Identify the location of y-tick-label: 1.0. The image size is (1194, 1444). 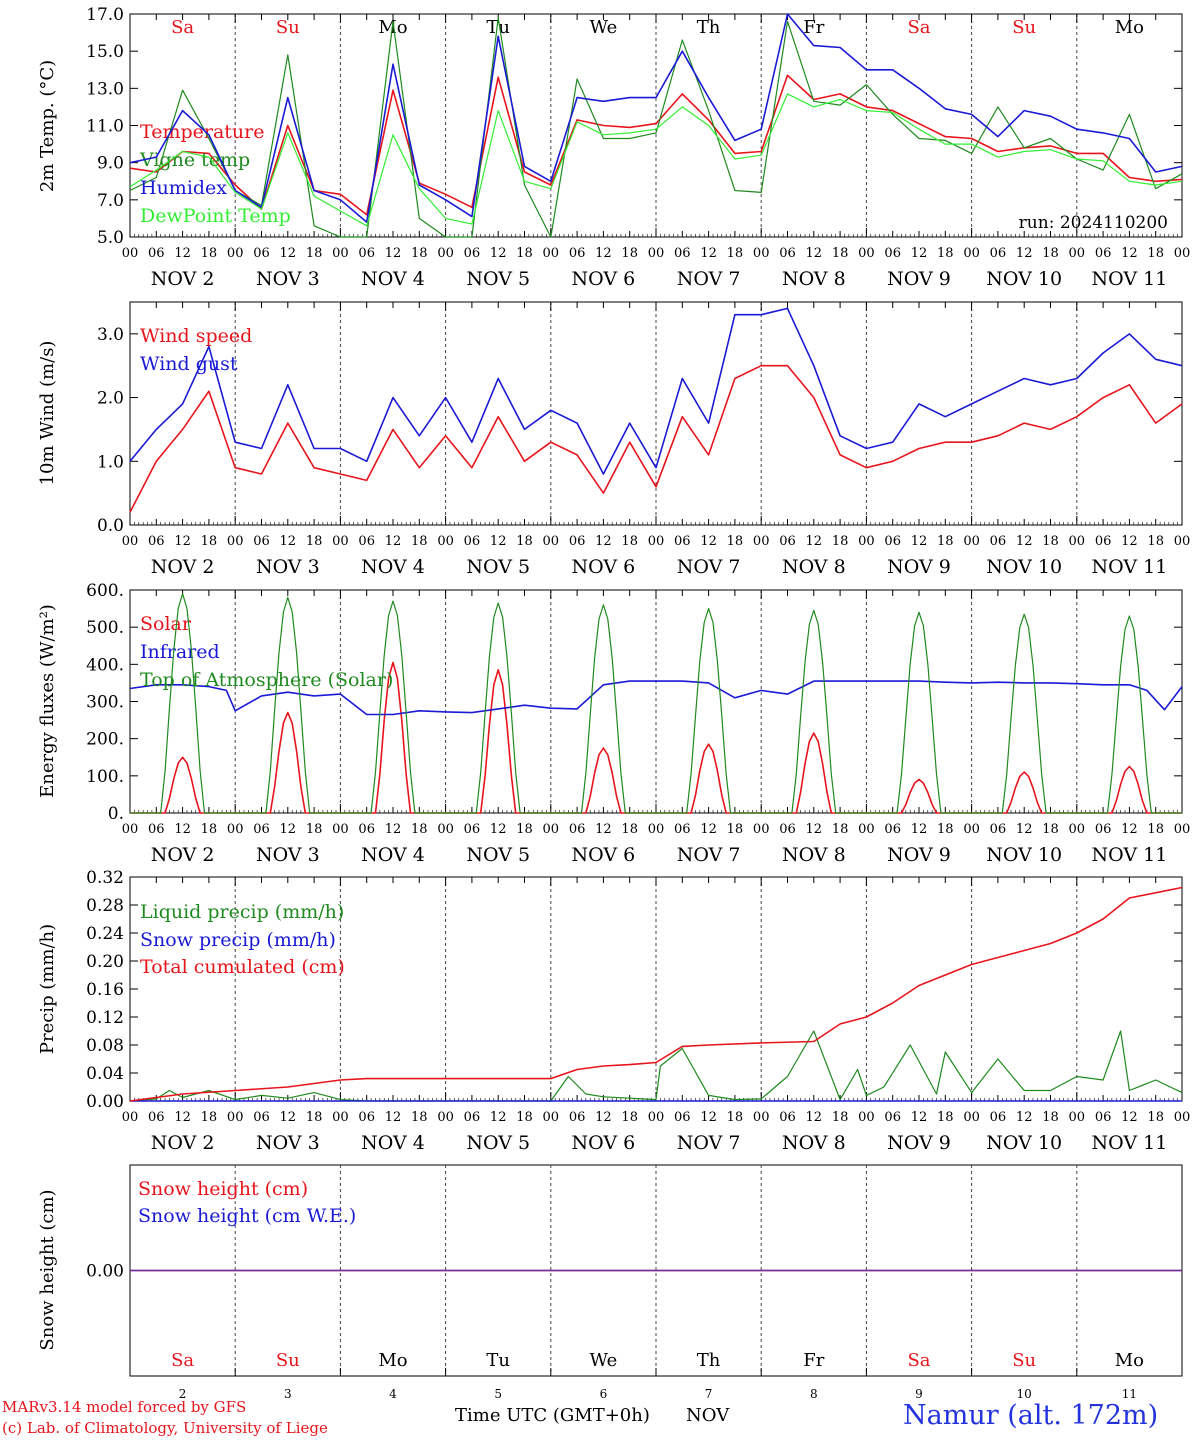
(110, 462).